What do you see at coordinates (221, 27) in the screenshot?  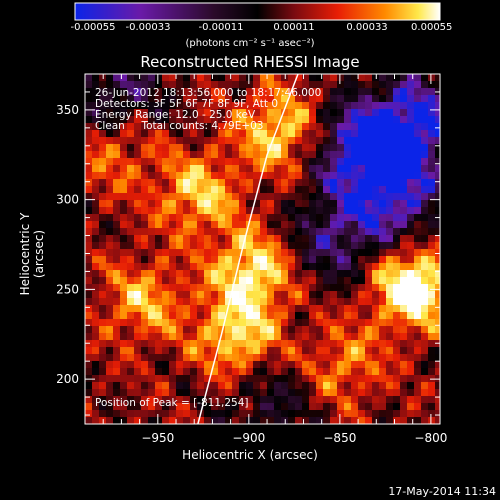 I see `colorbar-tick-label: -0.00011` at bounding box center [221, 27].